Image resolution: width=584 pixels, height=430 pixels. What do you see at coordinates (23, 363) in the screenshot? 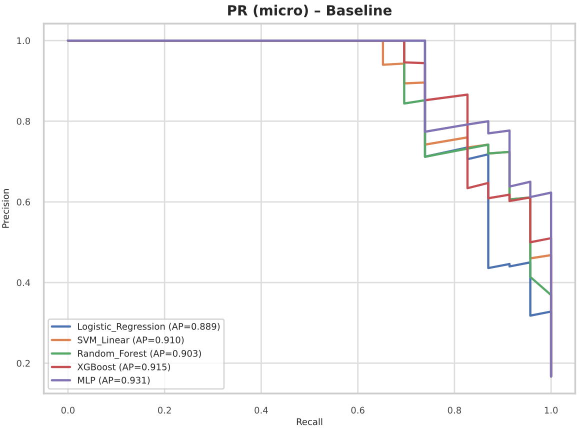
I see `y-tick-label: 0.2` at bounding box center [23, 363].